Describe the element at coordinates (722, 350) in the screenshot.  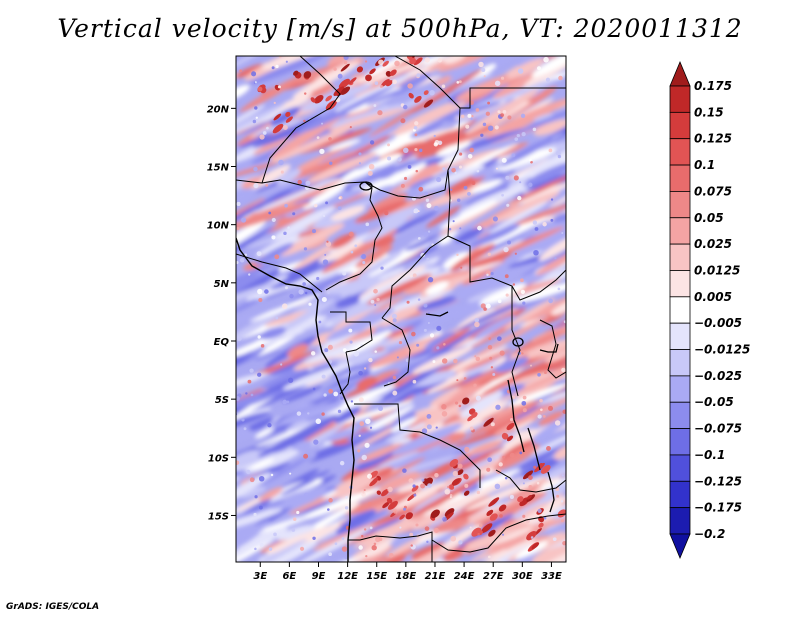
I see `colorbar-label: −0.0125` at that location.